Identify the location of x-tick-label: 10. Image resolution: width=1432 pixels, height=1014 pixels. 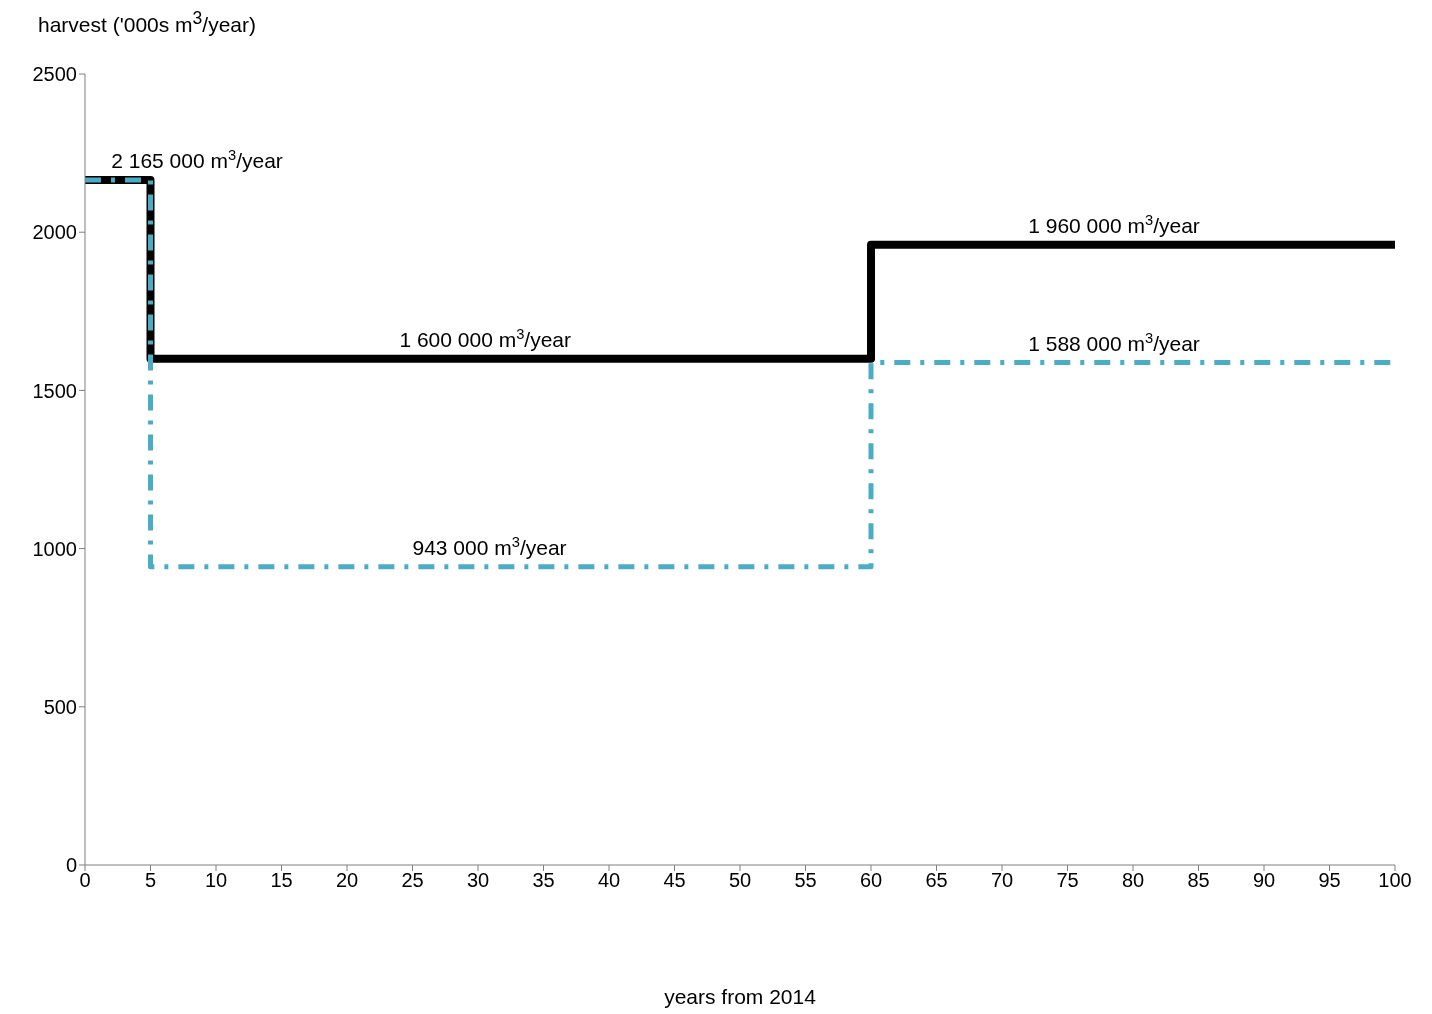
(216, 880).